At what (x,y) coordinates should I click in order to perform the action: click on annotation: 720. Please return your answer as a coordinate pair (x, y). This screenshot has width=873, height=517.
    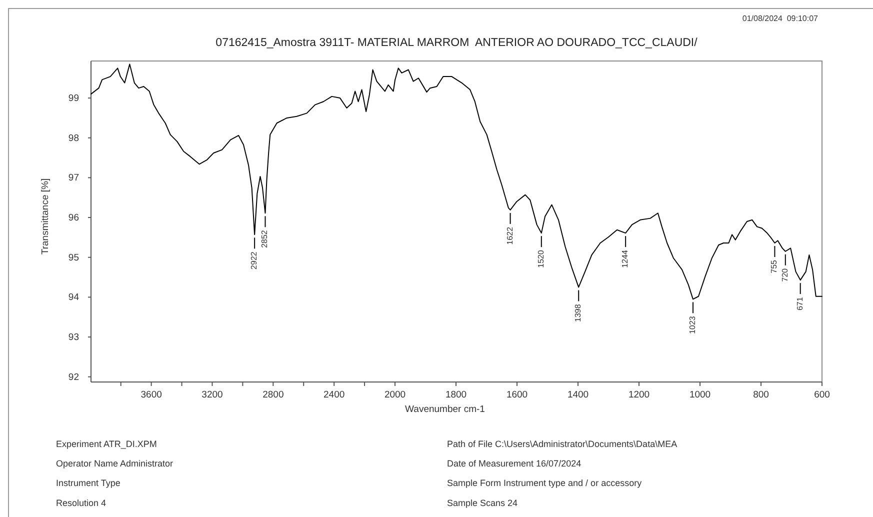
    Looking at the image, I should click on (785, 275).